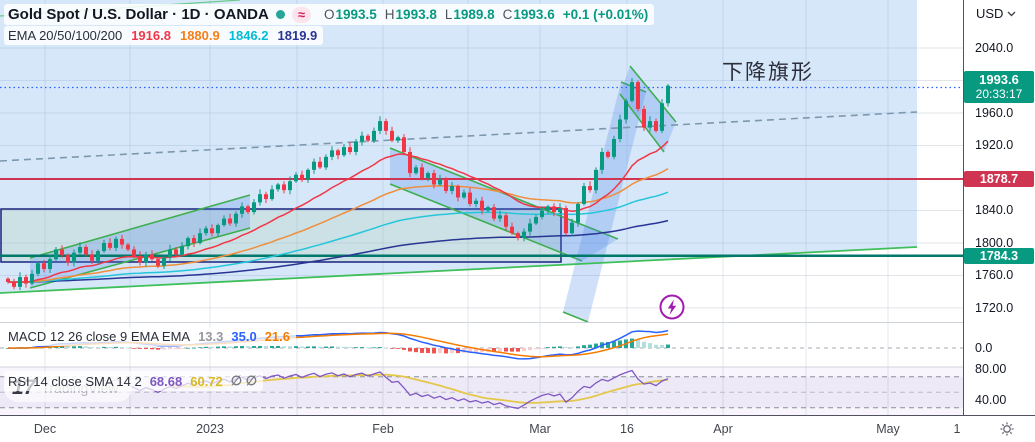 This screenshot has width=1035, height=442. I want to click on time-label: Dec, so click(45, 429).